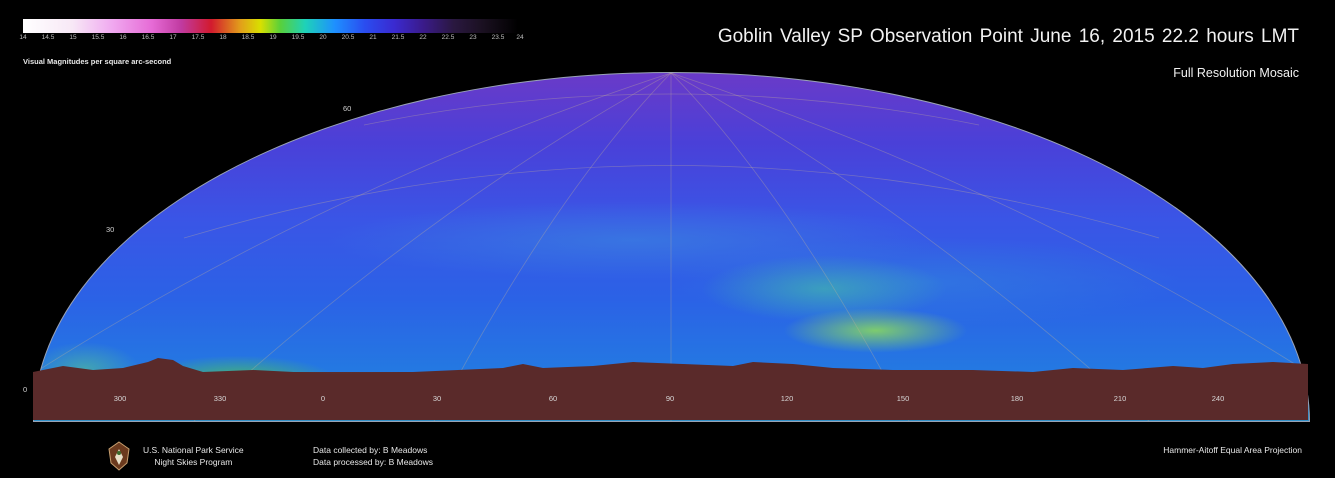 This screenshot has width=1335, height=478. What do you see at coordinates (193, 450) in the screenshot?
I see `nps-name: U.S. National Park Service` at bounding box center [193, 450].